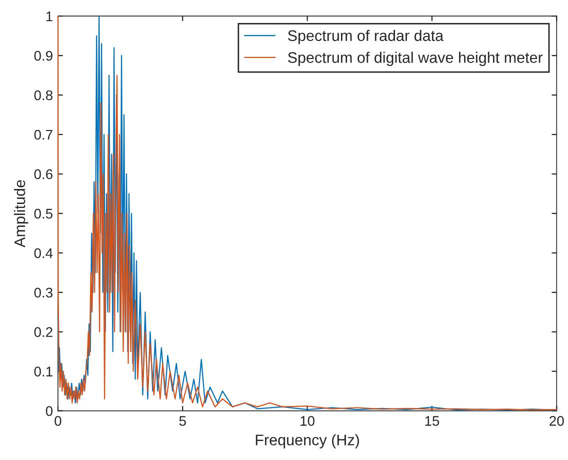 The height and width of the screenshot is (460, 568). What do you see at coordinates (21, 214) in the screenshot?
I see `y-axis-title: Amplitude` at bounding box center [21, 214].